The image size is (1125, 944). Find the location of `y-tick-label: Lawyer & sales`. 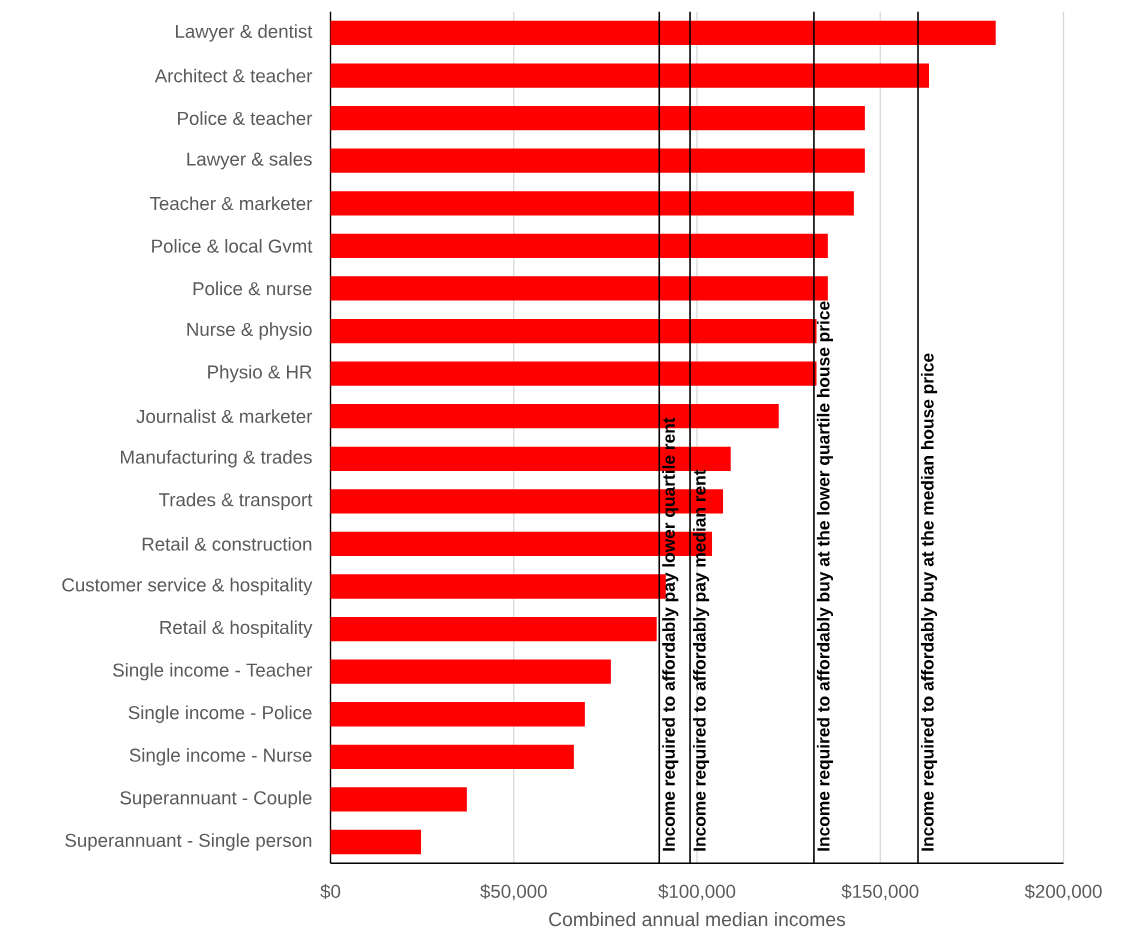

y-tick-label: Lawyer & sales is located at coordinates (249, 161).